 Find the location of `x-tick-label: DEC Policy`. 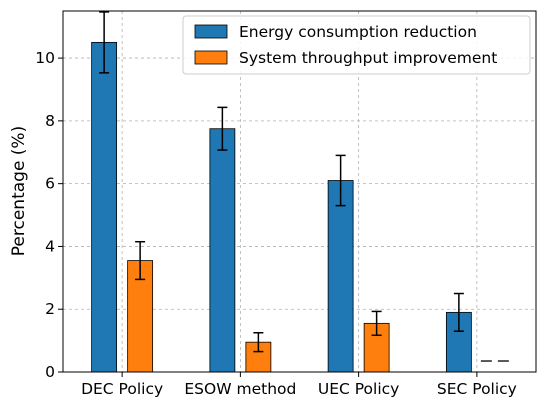

x-tick-label: DEC Policy is located at coordinates (122, 389).